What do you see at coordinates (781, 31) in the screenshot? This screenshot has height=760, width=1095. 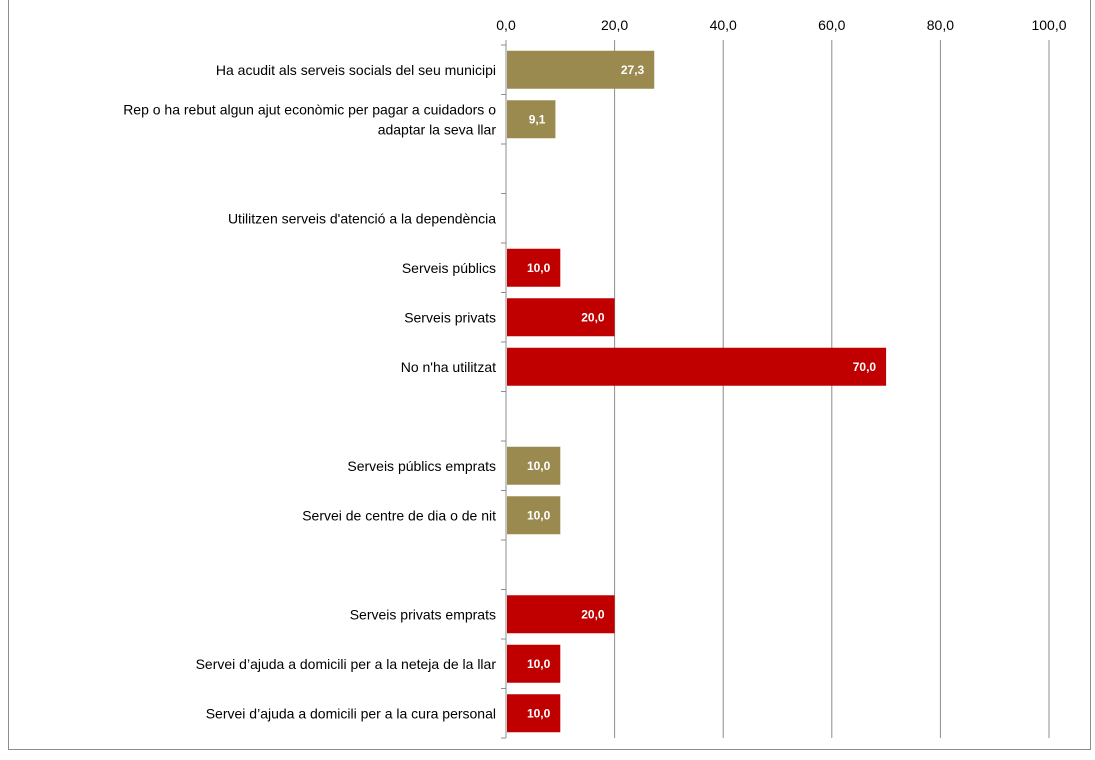 I see `value-axis-ticks: 0,0 20,0 40,0 60,0 80,0 100,0` at bounding box center [781, 31].